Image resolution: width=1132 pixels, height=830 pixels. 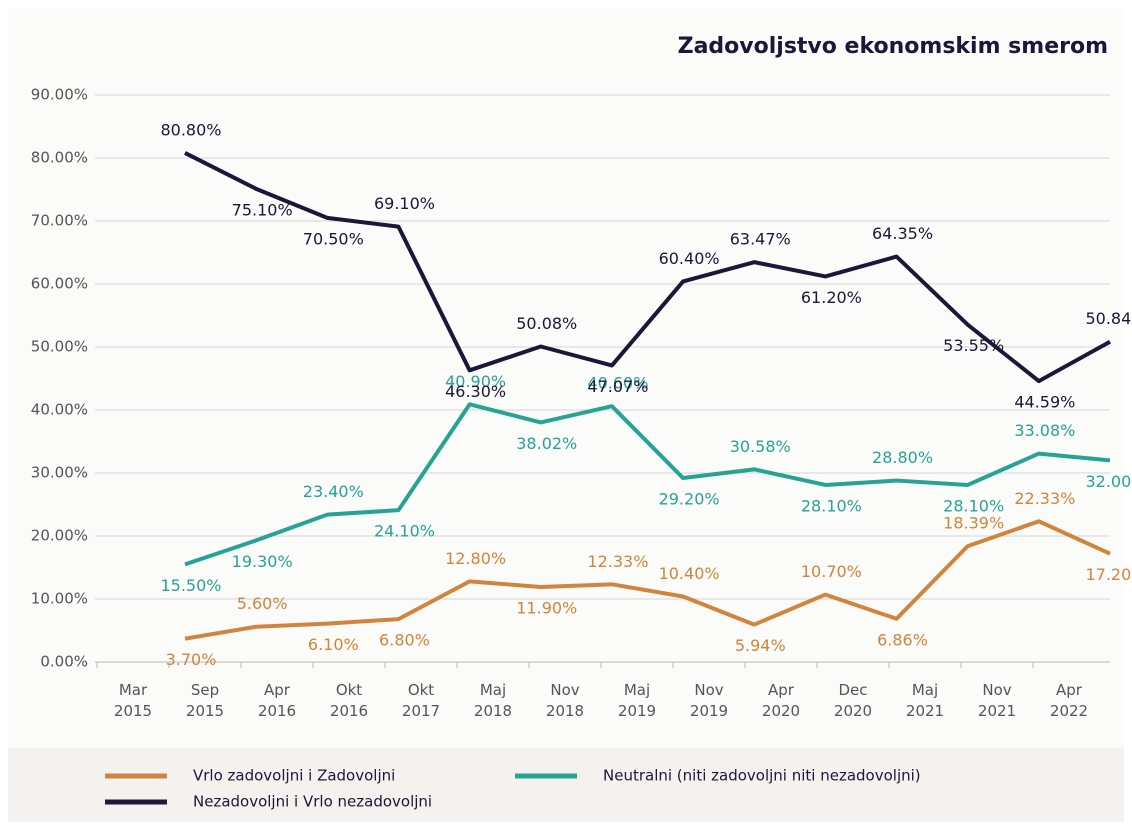 What do you see at coordinates (831, 297) in the screenshot?
I see `data-label: 61.20%` at bounding box center [831, 297].